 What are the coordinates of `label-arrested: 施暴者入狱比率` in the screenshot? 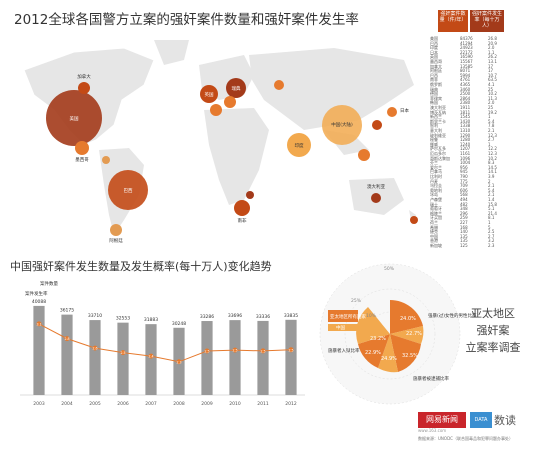 It's located at (344, 350).